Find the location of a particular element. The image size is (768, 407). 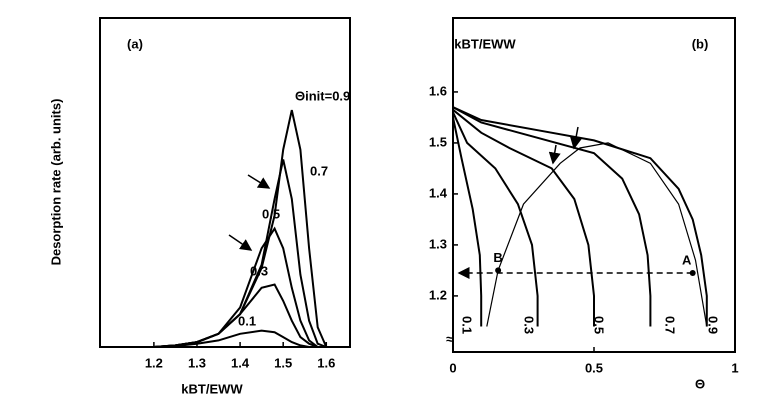

y-tick-label: 1.3 is located at coordinates (438, 243).